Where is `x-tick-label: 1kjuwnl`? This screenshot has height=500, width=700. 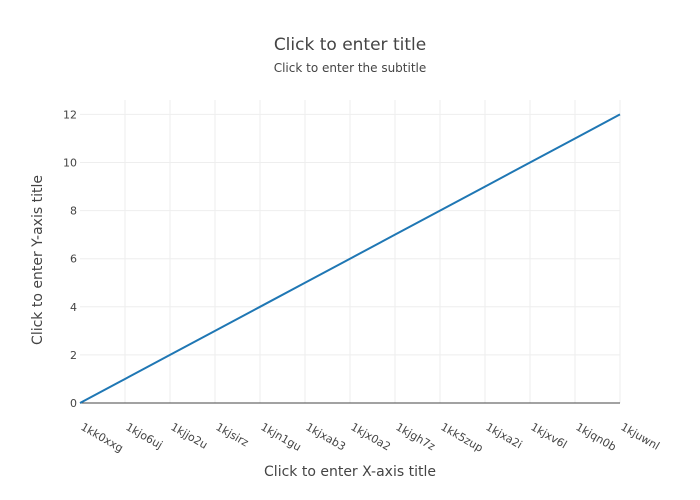 x-tick-label: 1kjuwnl is located at coordinates (640, 436).